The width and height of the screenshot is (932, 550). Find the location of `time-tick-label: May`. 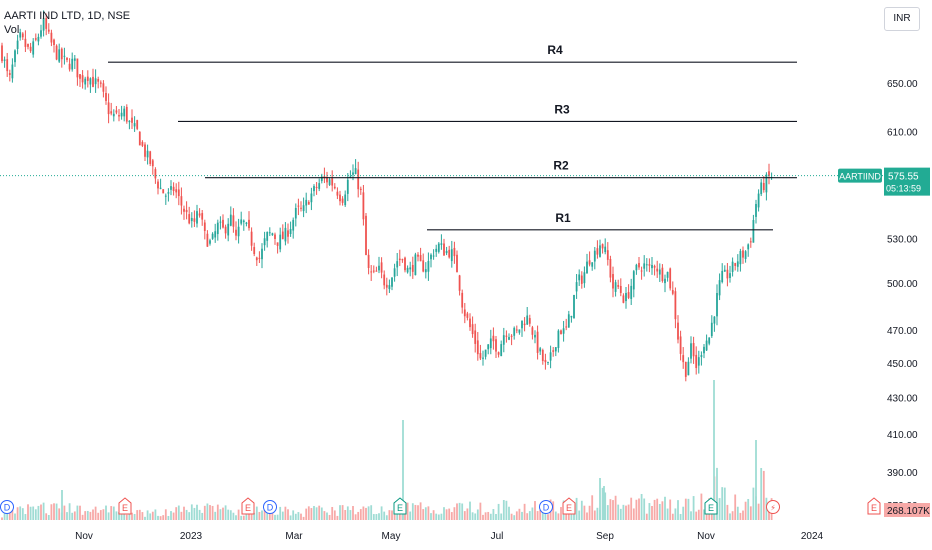

time-tick-label: May is located at coordinates (391, 536).